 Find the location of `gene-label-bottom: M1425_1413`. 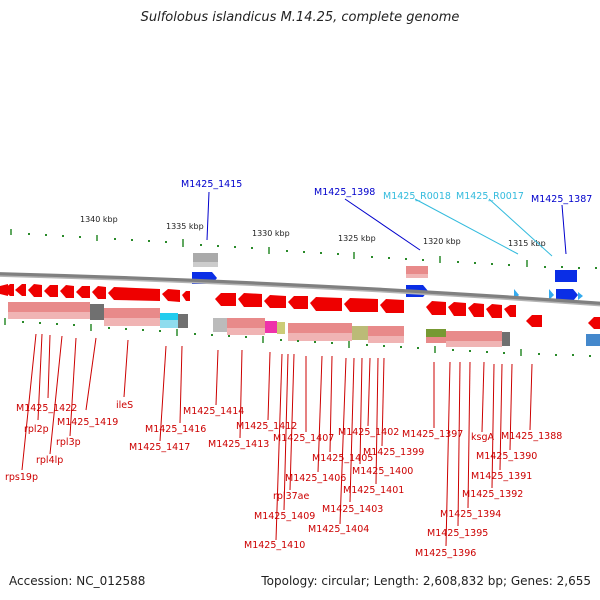

gene-label-bottom: M1425_1413 is located at coordinates (238, 444).